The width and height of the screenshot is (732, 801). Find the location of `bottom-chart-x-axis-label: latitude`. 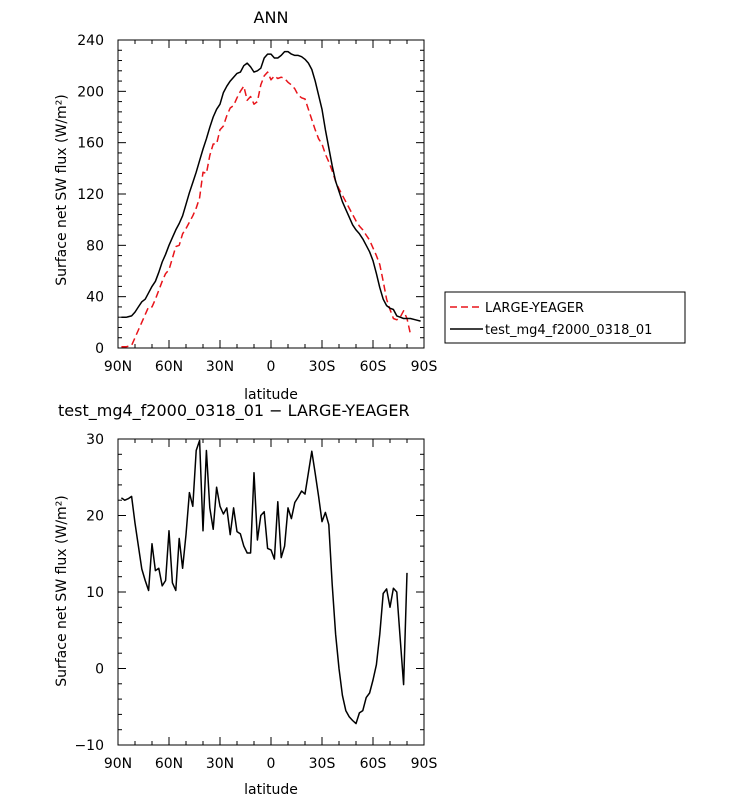

bottom-chart-x-axis-label: latitude is located at coordinates (271, 790).